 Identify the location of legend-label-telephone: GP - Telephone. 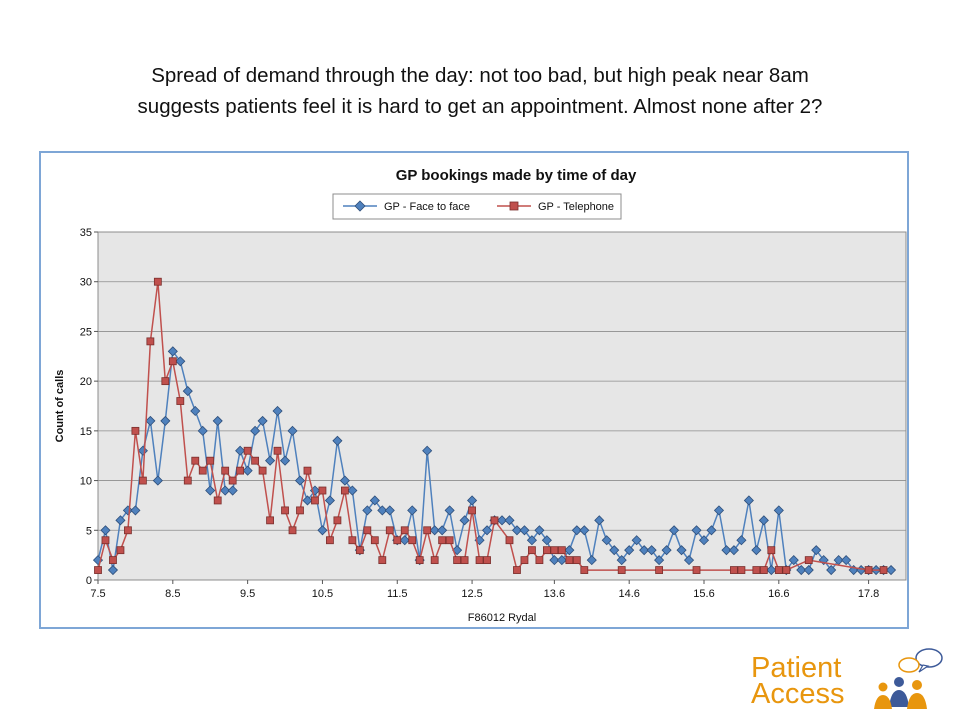
(576, 207).